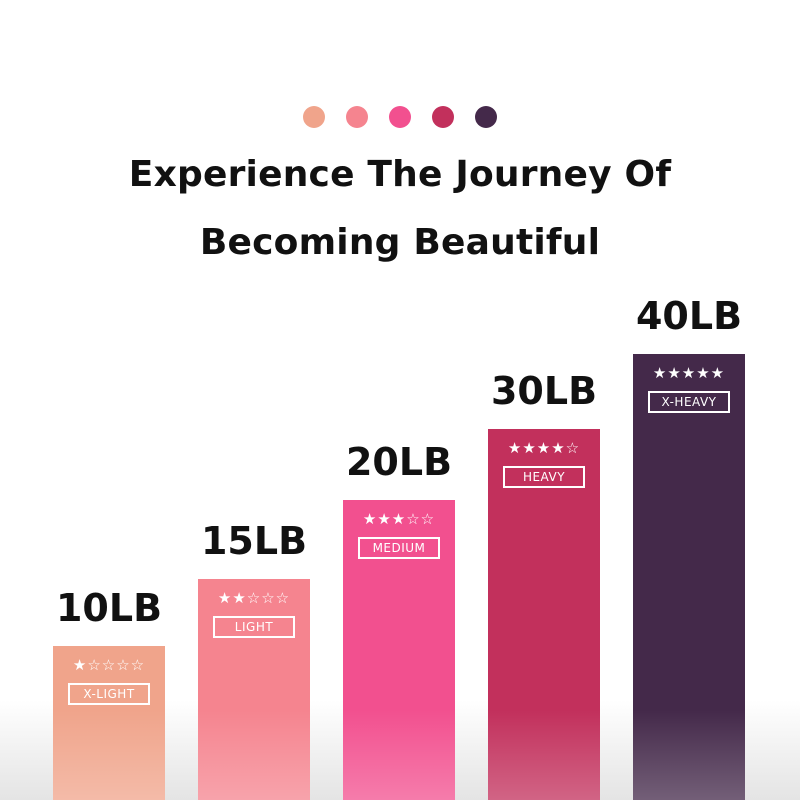 This screenshot has height=800, width=800. Describe the element at coordinates (399, 548) in the screenshot. I see `level-tag: MEDIUM` at that location.